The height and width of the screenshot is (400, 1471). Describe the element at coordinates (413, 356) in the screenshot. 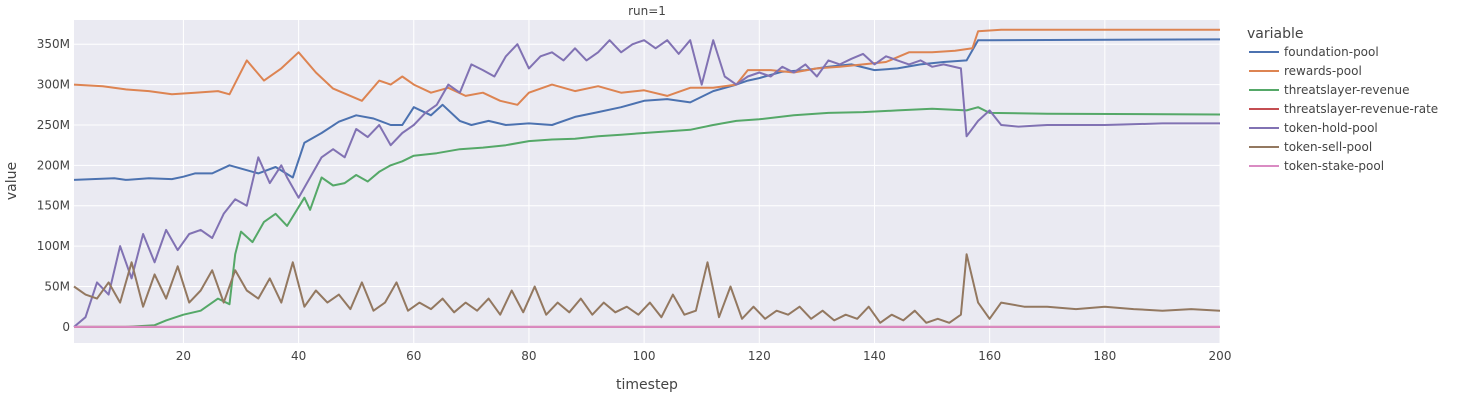

I see `x-tick-label: 60` at that location.